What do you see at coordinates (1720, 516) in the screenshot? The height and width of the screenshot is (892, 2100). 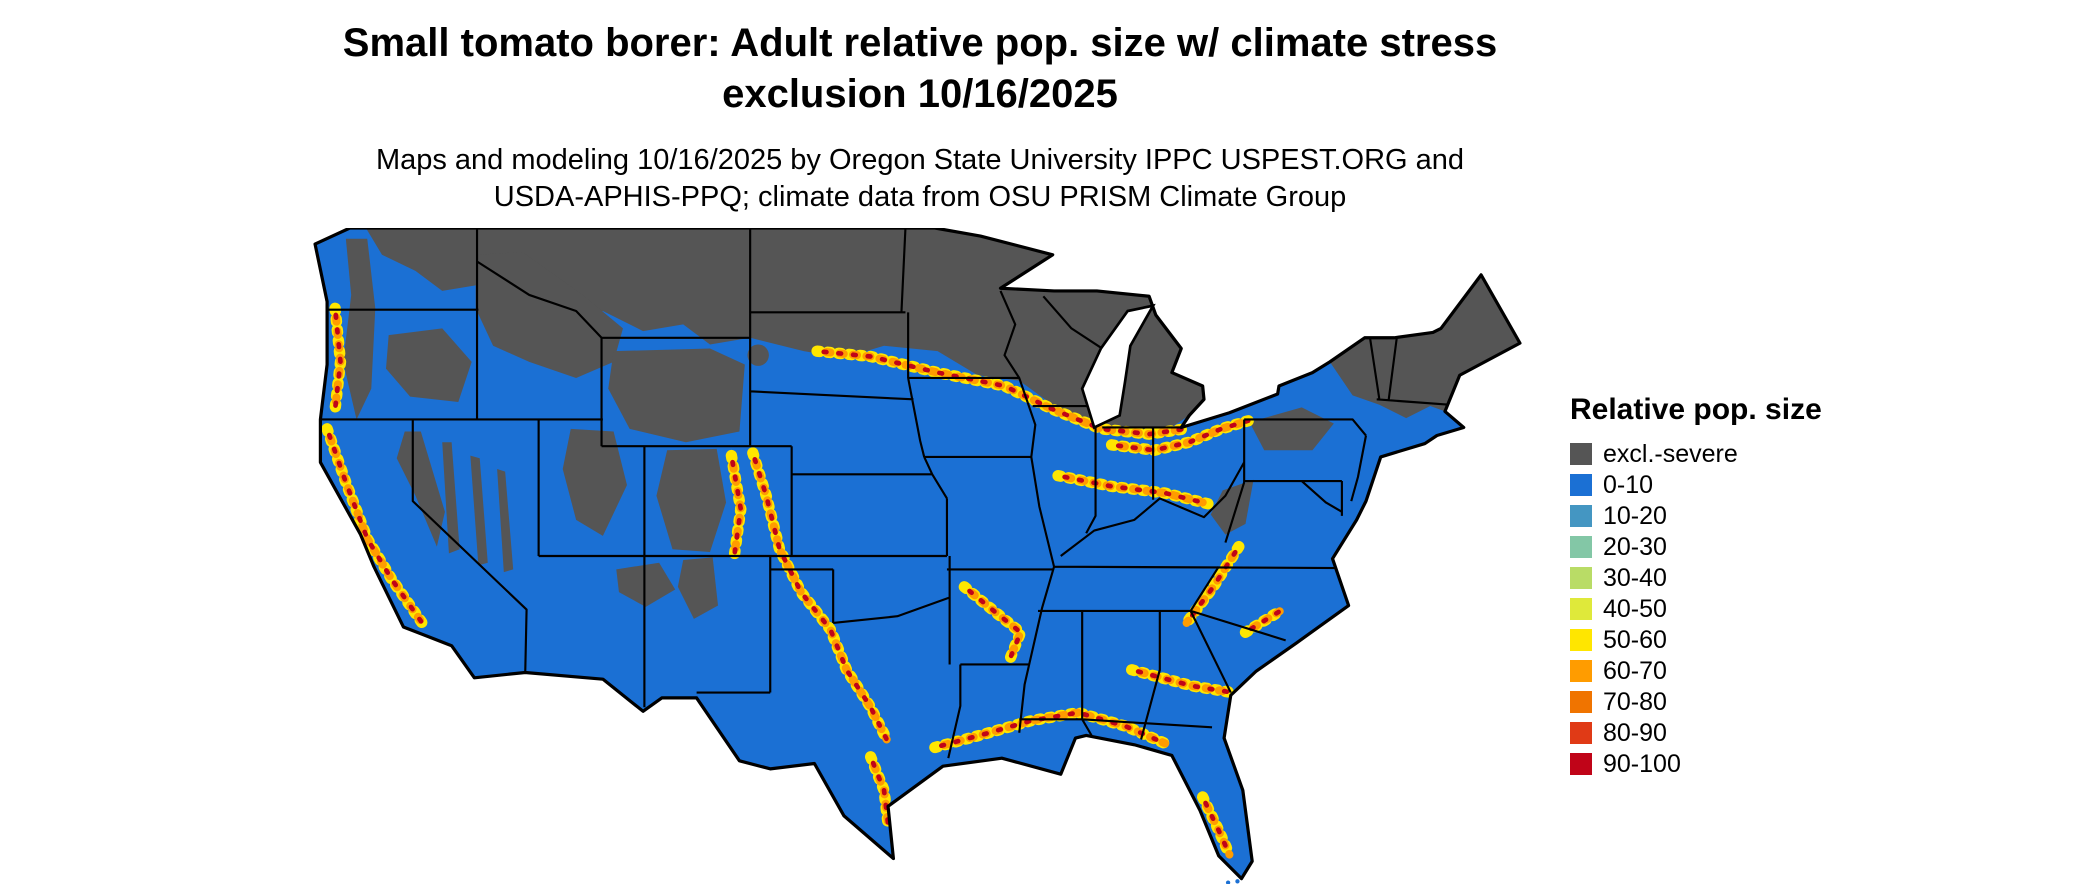 I see `legend-row: 10-20` at bounding box center [1720, 516].